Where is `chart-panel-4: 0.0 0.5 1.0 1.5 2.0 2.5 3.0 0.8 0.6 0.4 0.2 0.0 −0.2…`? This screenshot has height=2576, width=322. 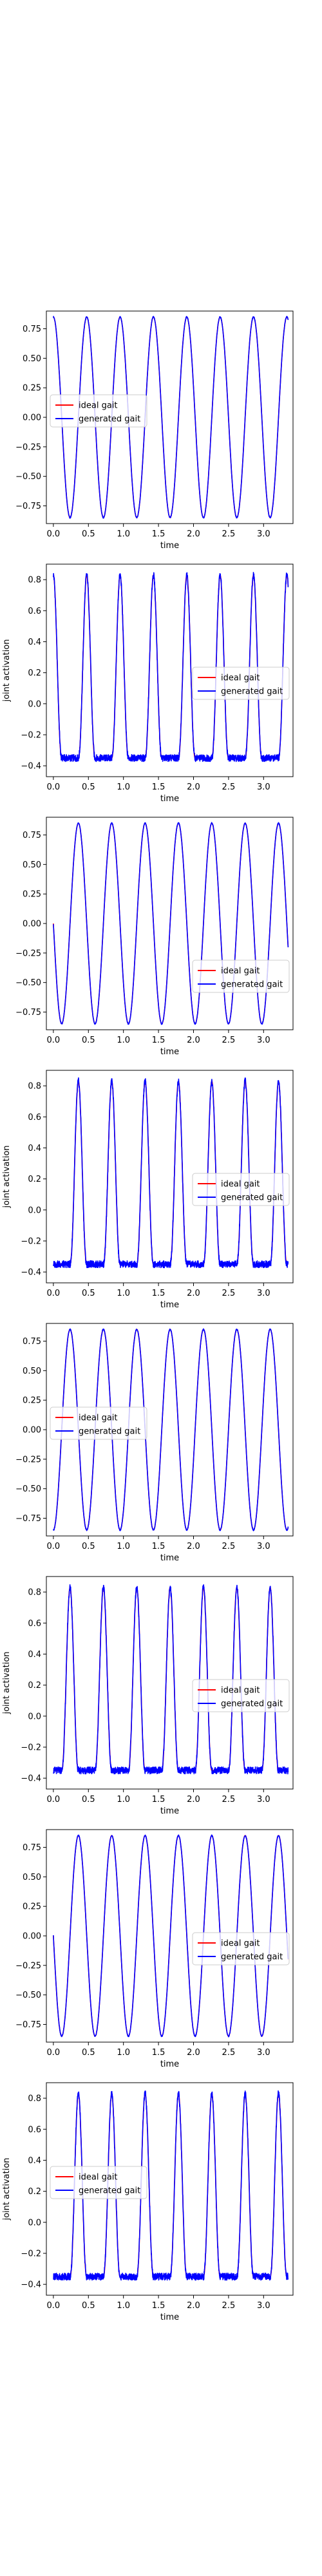
chart-panel-4: 0.0 0.5 1.0 1.5 2.0 2.5 3.0 0.8 0.6 0.4 0.2 0.0 −0.2… is located at coordinates (148, 1190).